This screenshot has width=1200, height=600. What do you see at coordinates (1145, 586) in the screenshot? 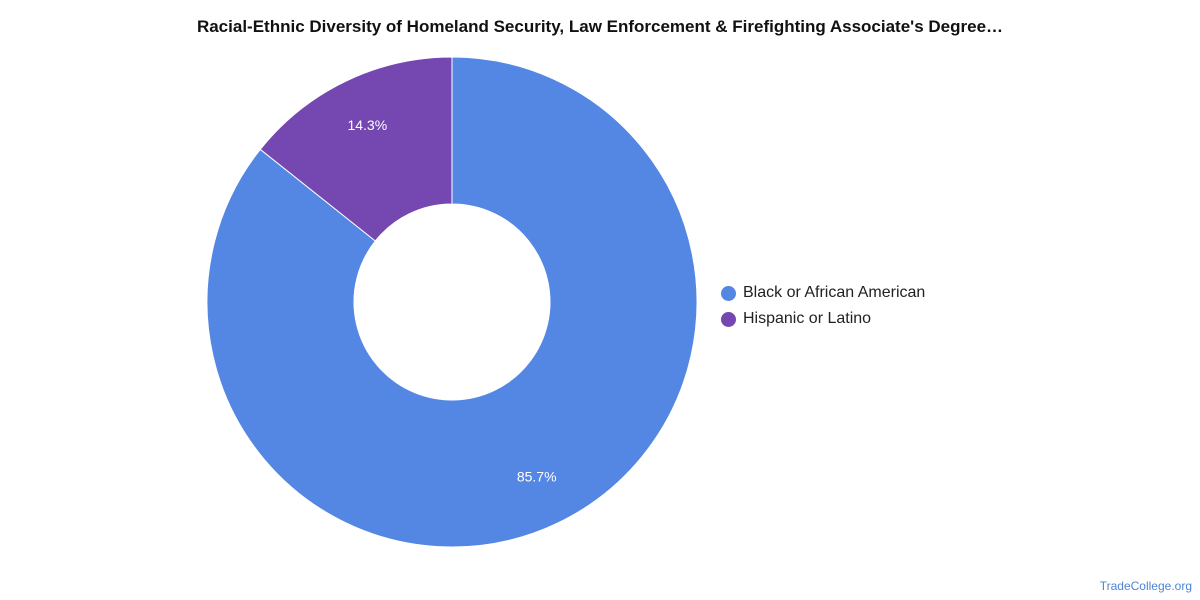
I see `source-credit: TradeCollege.org` at bounding box center [1145, 586].